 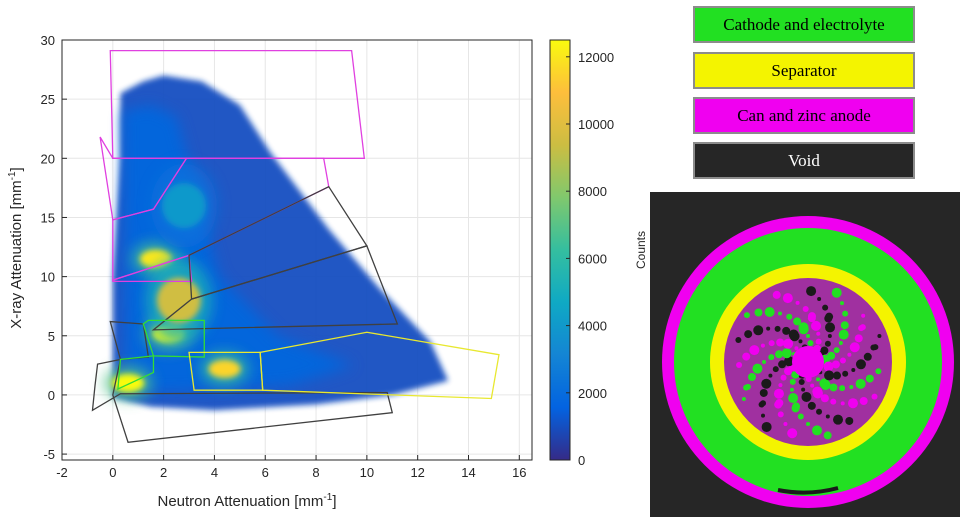 What do you see at coordinates (417, 472) in the screenshot?
I see `x-tick-label: 12` at bounding box center [417, 472].